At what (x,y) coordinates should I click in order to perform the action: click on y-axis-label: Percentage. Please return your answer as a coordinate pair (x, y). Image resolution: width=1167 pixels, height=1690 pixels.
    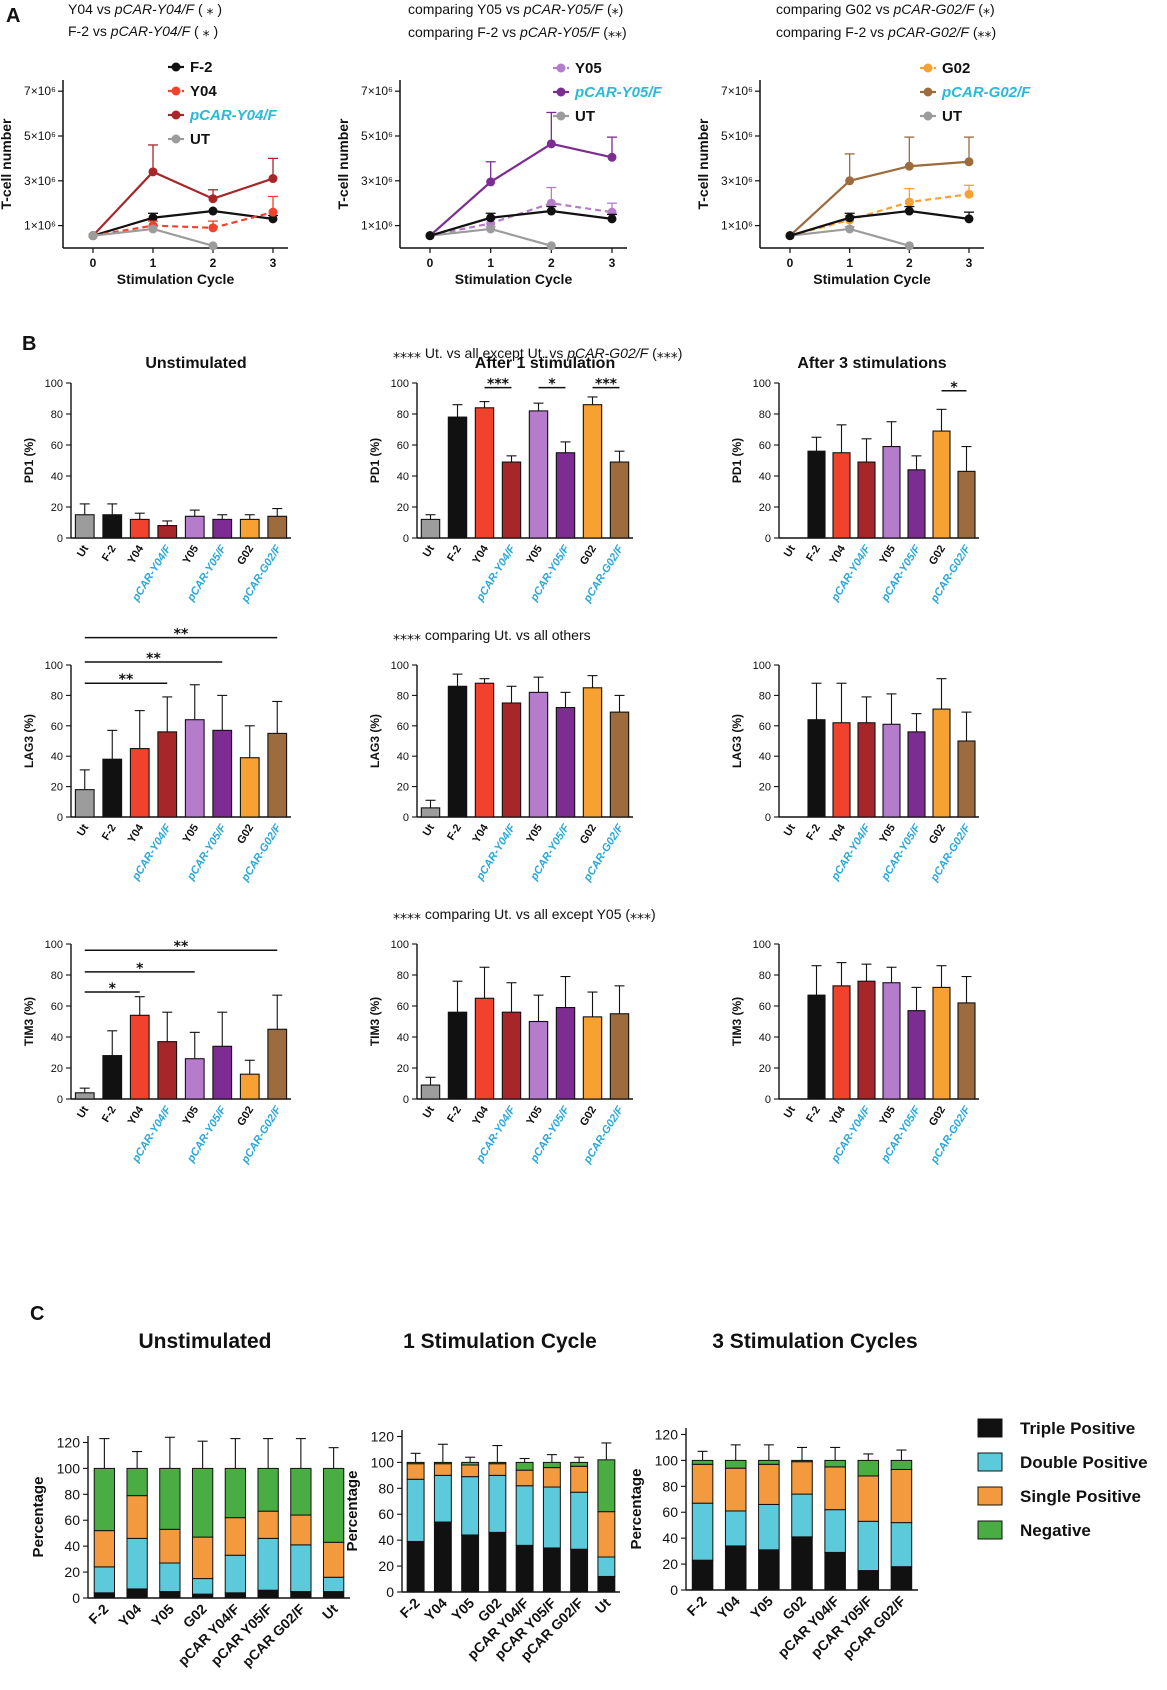
    Looking at the image, I should click on (38, 1517).